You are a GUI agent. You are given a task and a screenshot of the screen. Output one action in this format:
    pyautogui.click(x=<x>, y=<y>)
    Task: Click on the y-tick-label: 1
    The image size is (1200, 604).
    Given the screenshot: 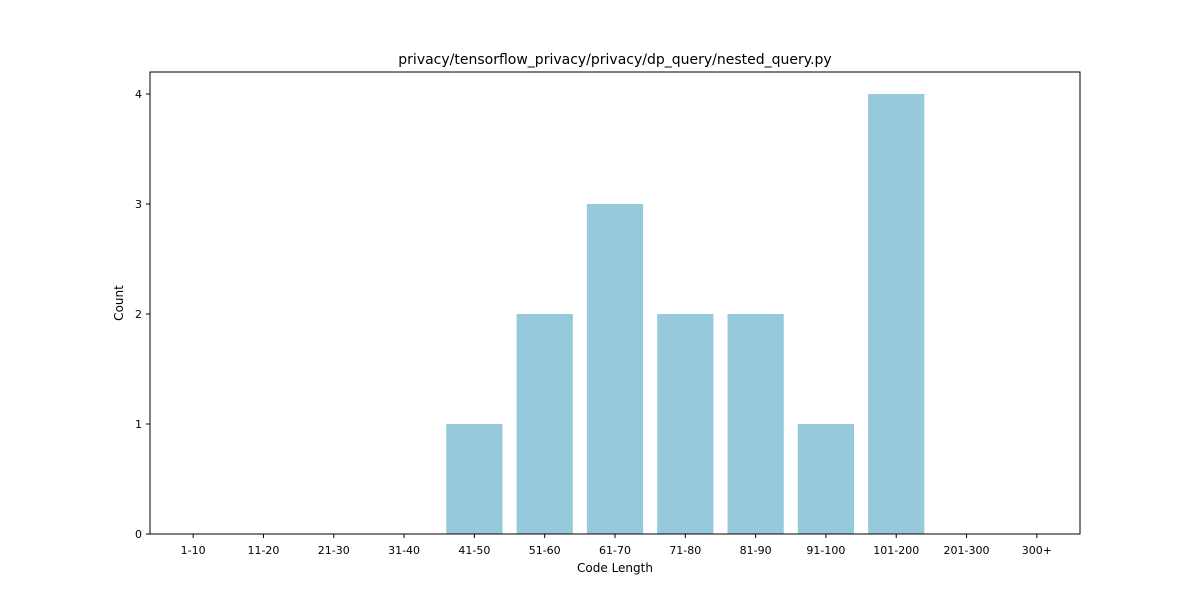 What is the action you would take?
    pyautogui.click(x=138, y=424)
    